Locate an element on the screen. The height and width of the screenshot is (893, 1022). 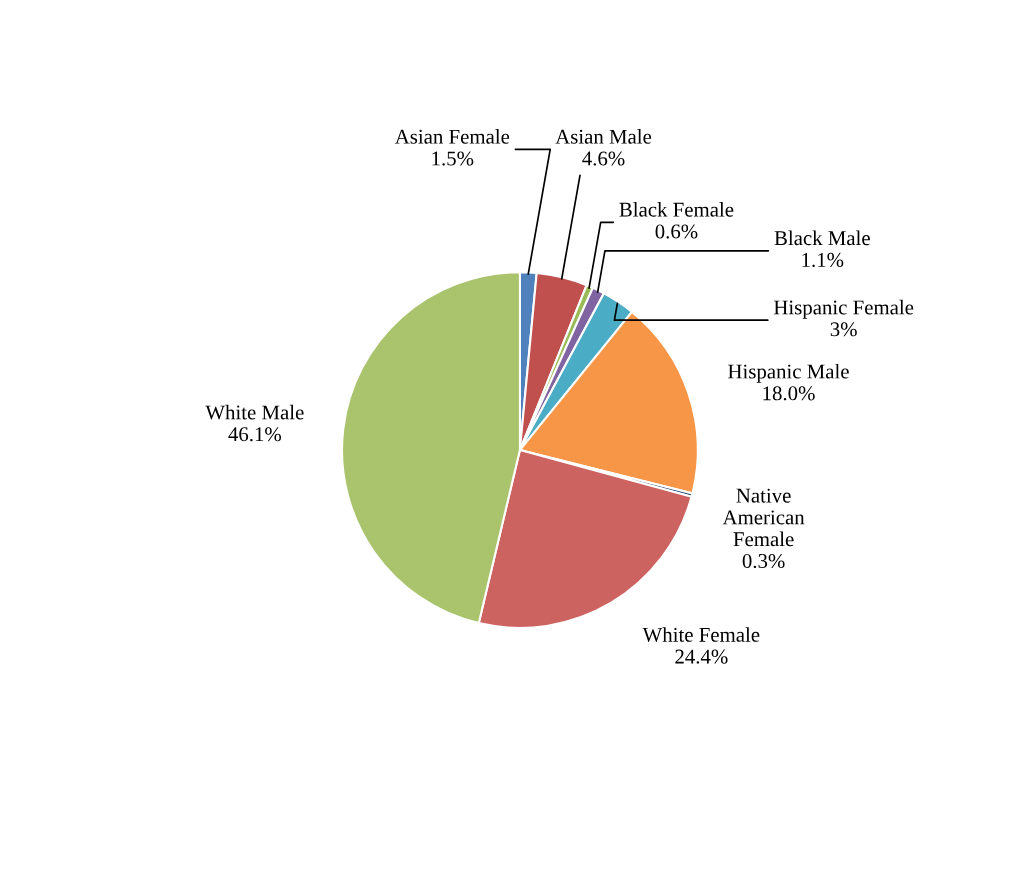
slice-label: Hispanic Male is located at coordinates (788, 373).